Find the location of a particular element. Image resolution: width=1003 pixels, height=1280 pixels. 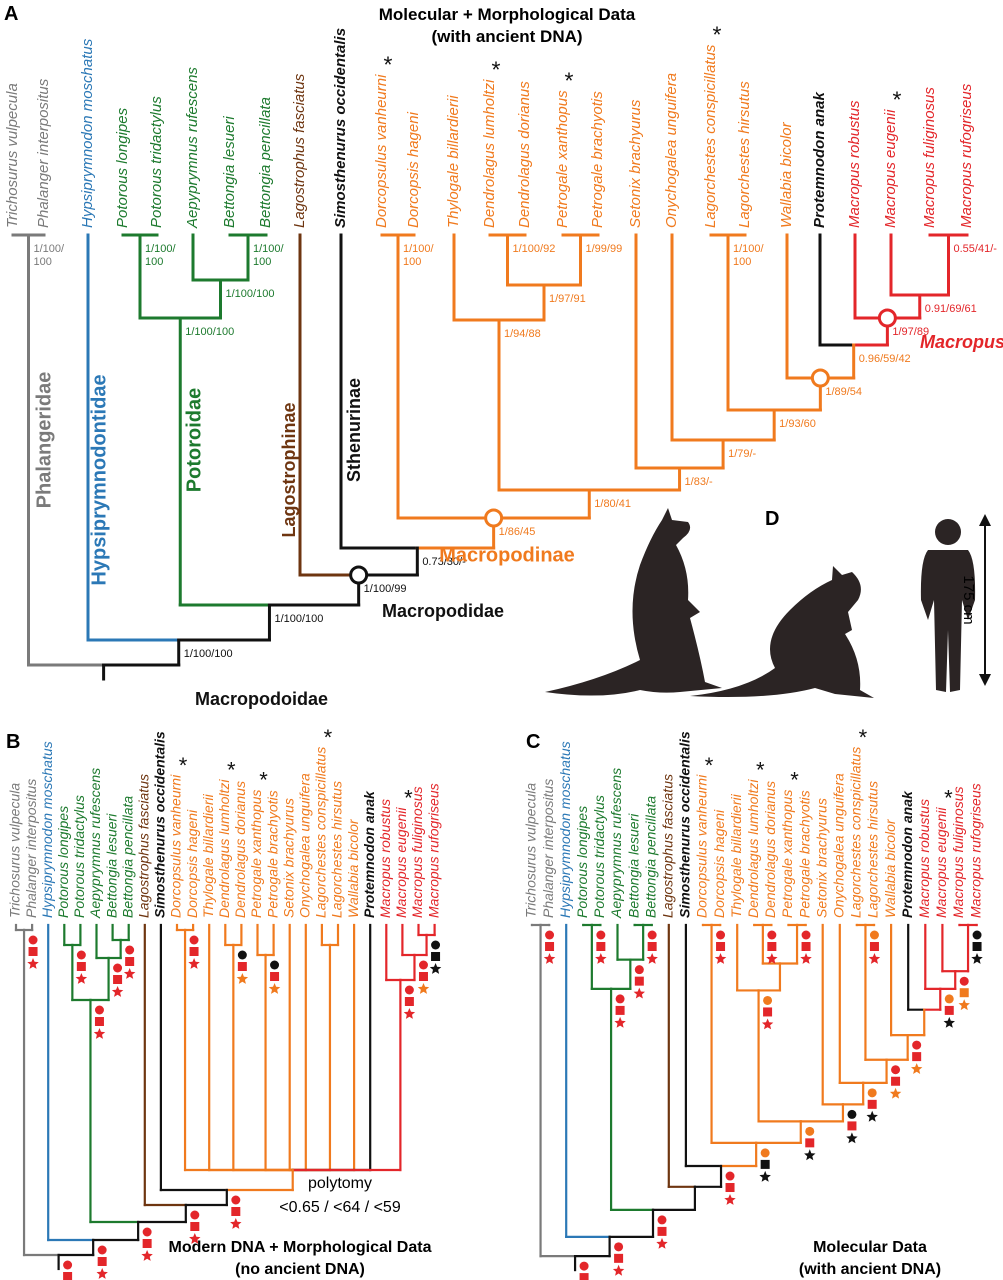

support-value: 1/80/41 is located at coordinates (612, 504).